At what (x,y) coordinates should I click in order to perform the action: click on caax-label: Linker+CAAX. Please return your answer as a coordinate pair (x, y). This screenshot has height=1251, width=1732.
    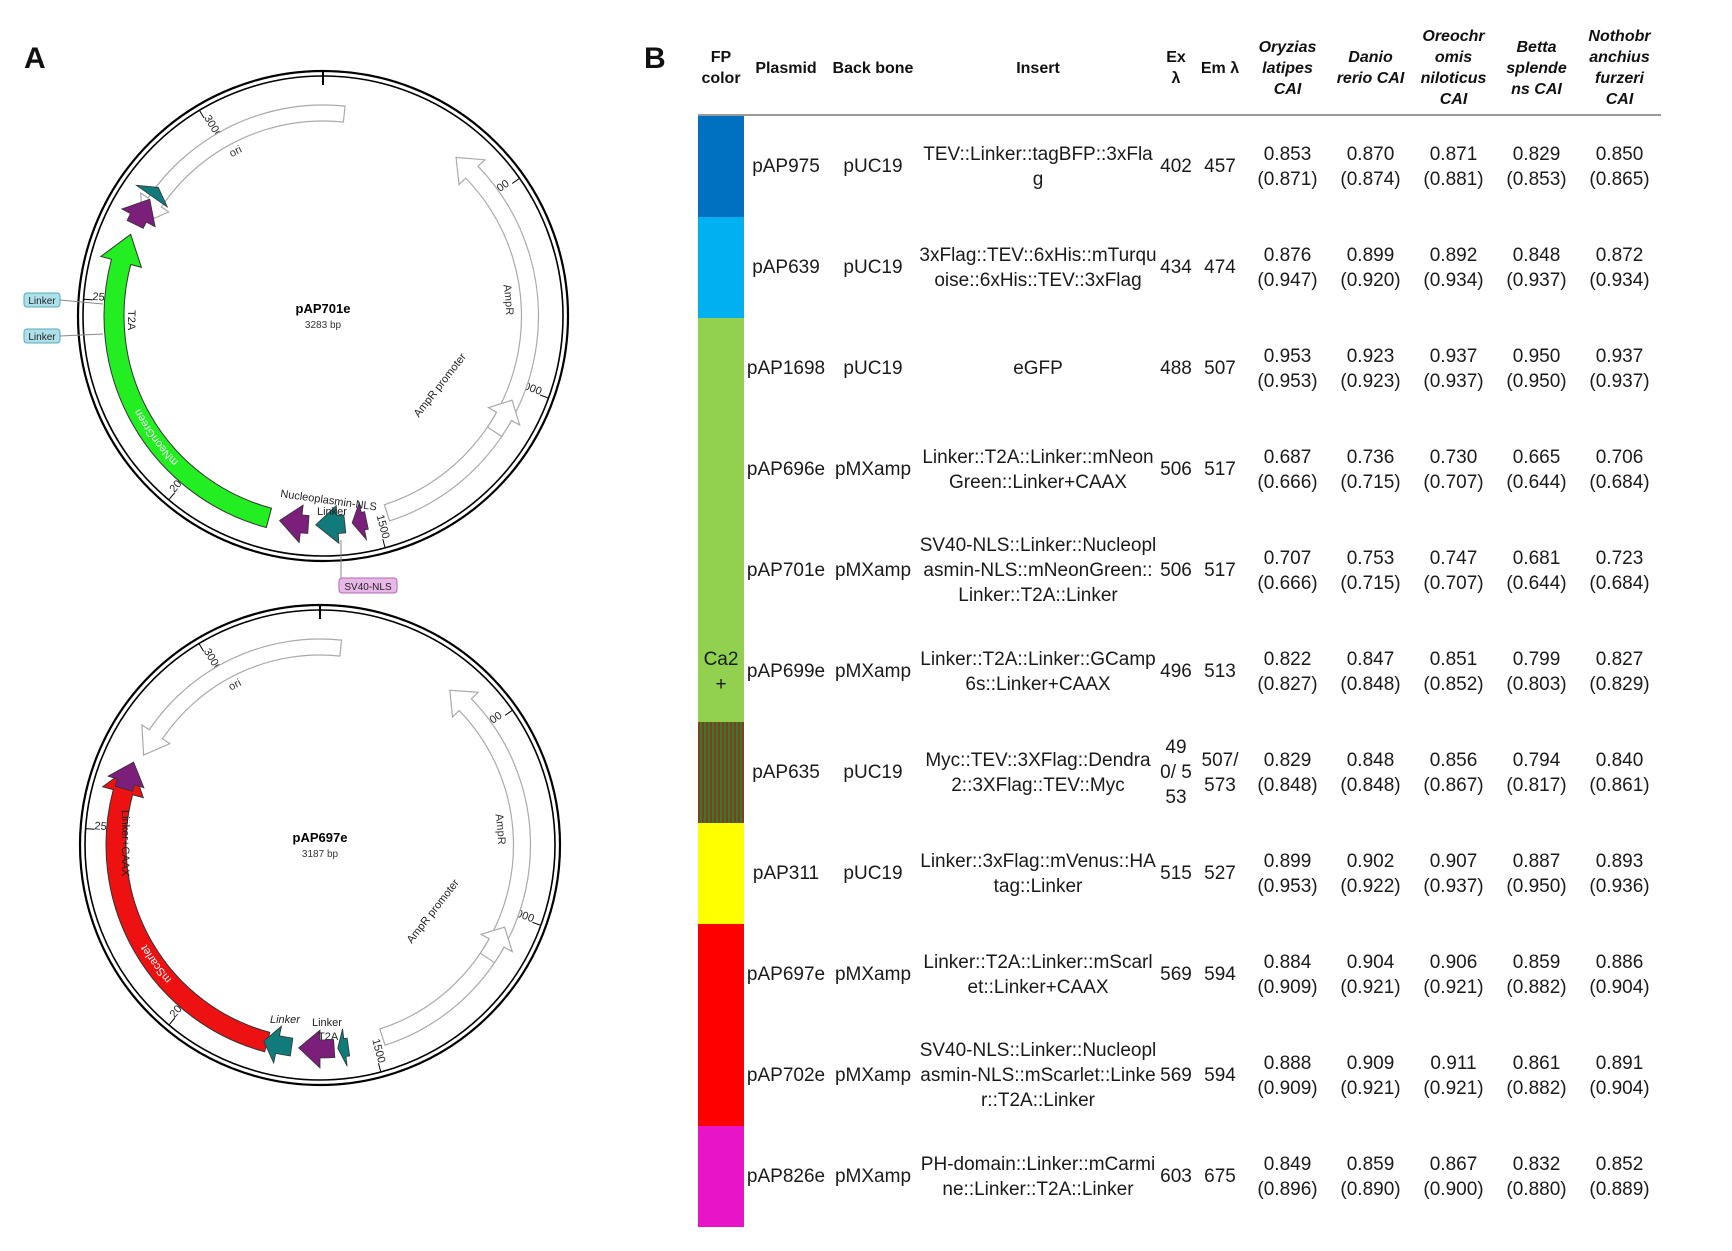
    Looking at the image, I should click on (125, 843).